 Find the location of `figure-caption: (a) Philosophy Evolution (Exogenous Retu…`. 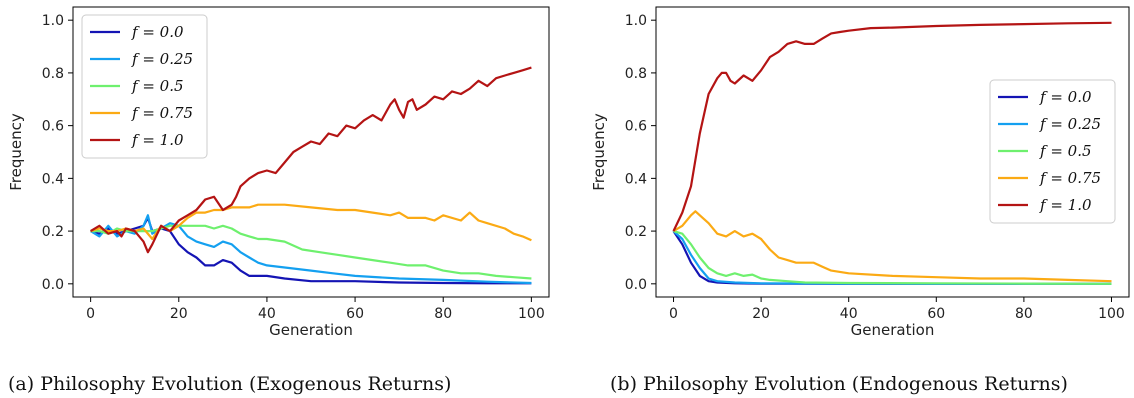

figure-caption: (a) Philosophy Evolution (Exogenous Retu… is located at coordinates (229, 384).